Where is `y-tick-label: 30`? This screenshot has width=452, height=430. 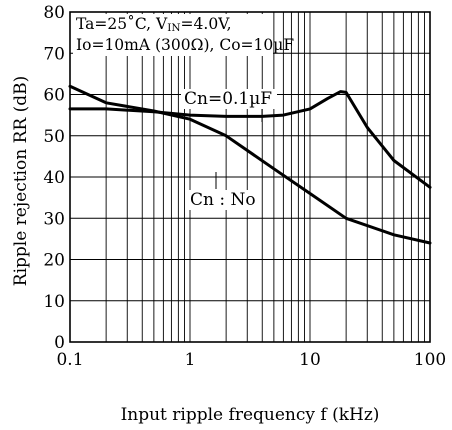
y-tick-label: 30 is located at coordinates (54, 219).